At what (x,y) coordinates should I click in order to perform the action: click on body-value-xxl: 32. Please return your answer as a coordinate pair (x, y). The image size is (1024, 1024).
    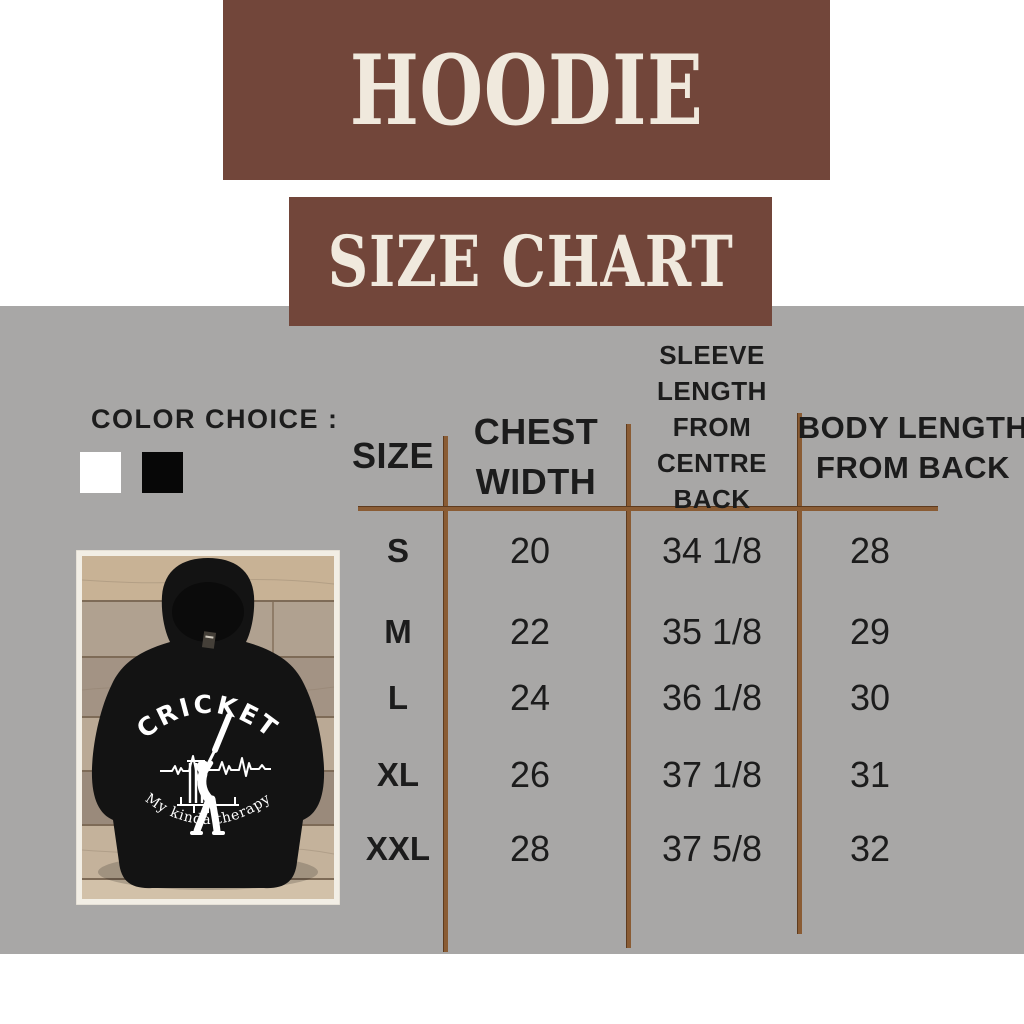
    Looking at the image, I should click on (870, 848).